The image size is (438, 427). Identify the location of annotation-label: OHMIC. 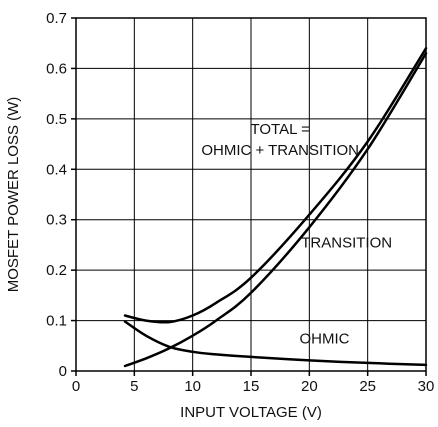
(325, 338).